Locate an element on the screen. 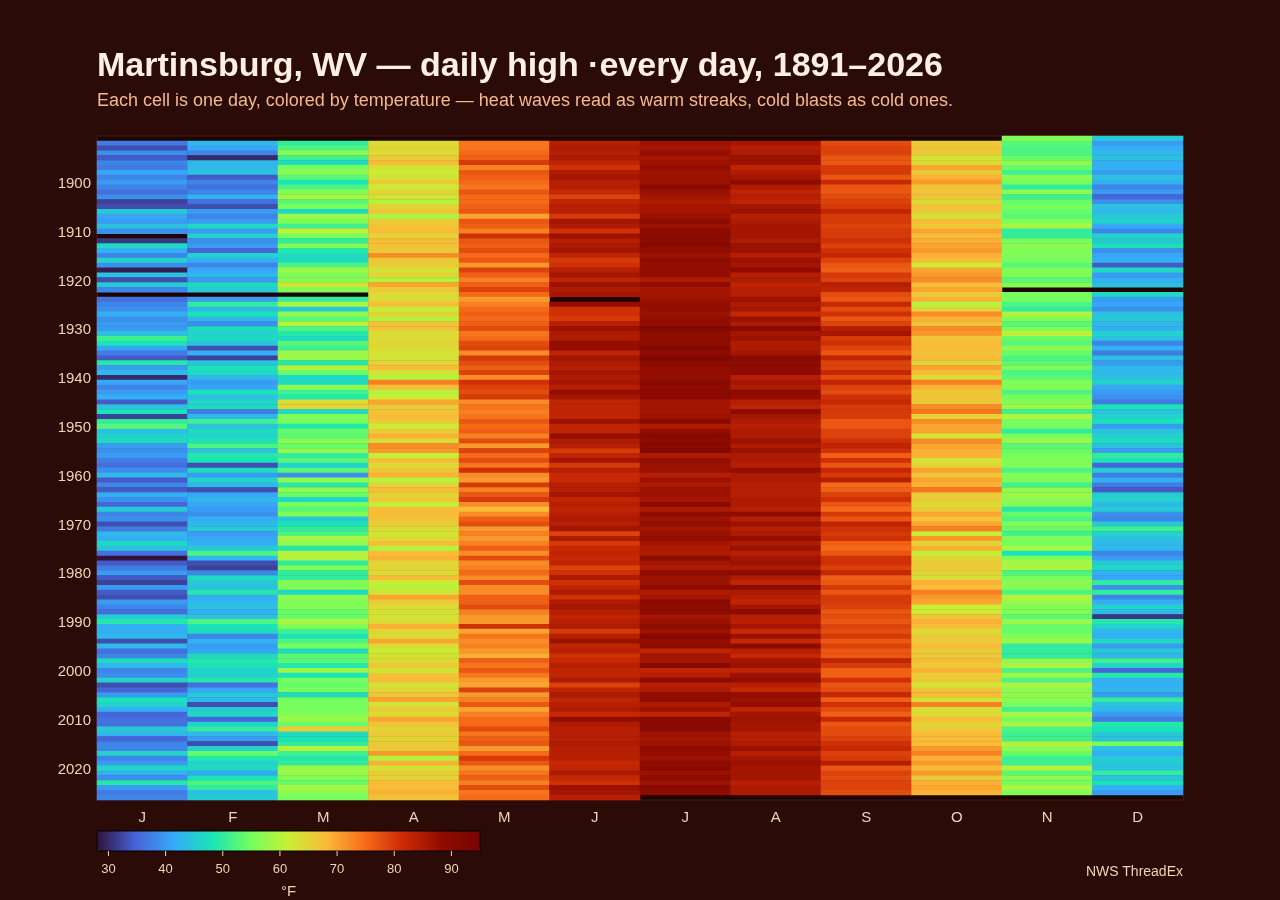 The width and height of the screenshot is (1280, 900). y-tick-label: 1970 is located at coordinates (74, 524).